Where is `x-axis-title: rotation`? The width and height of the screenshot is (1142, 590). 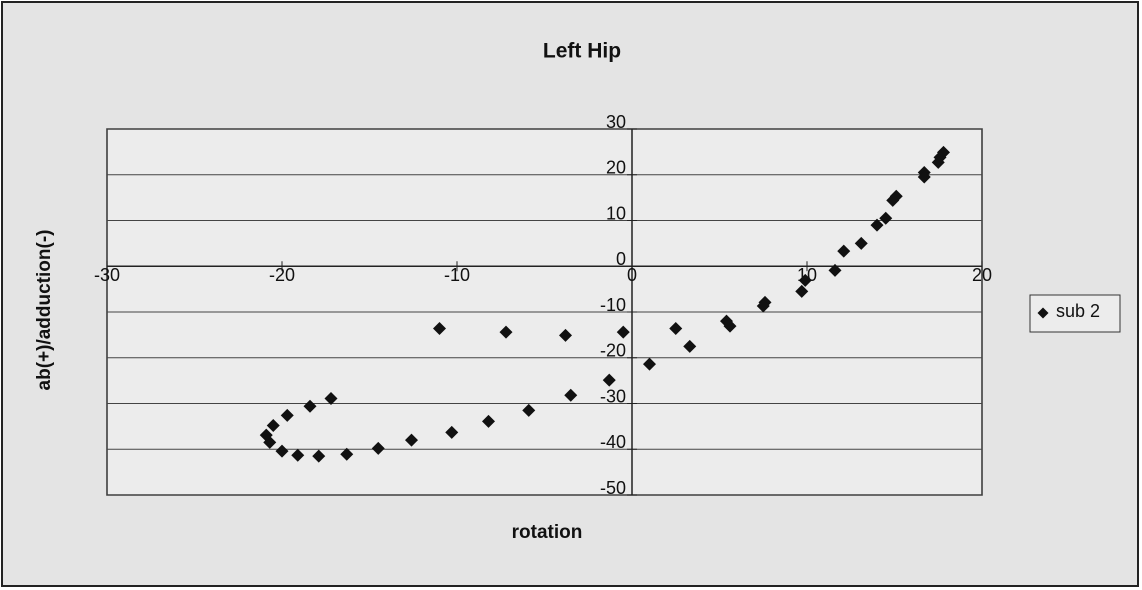 x-axis-title: rotation is located at coordinates (547, 532).